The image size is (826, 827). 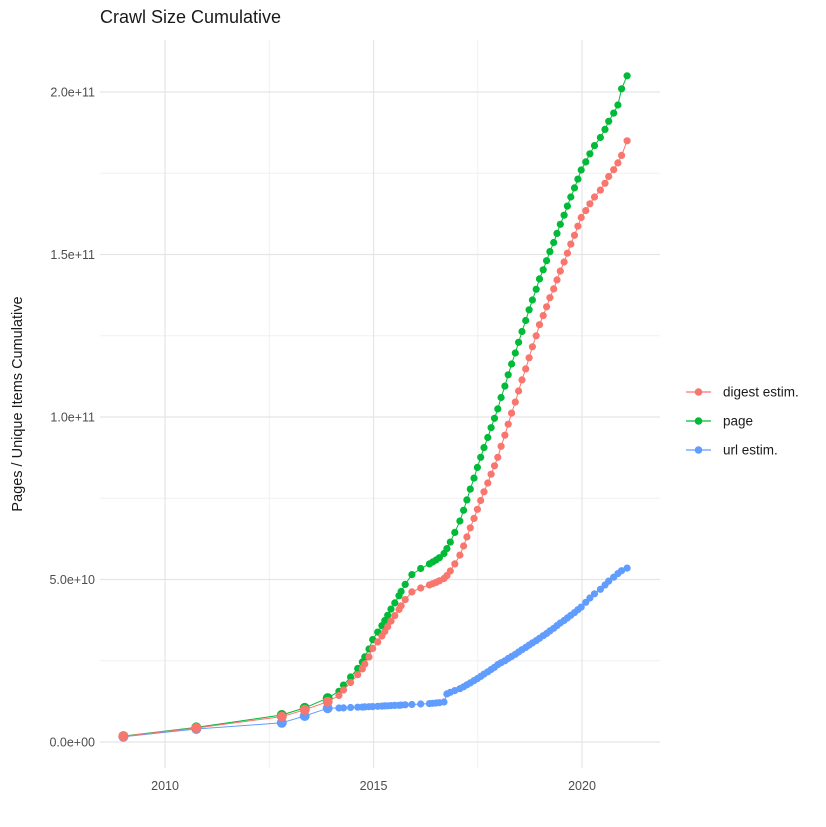 I want to click on x-axis-tick-labels: 2010 2015 2020, so click(x=373, y=786).